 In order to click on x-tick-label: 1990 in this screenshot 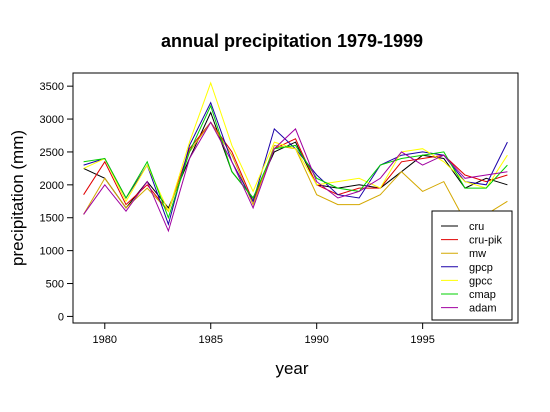, I will do `click(316, 340)`.